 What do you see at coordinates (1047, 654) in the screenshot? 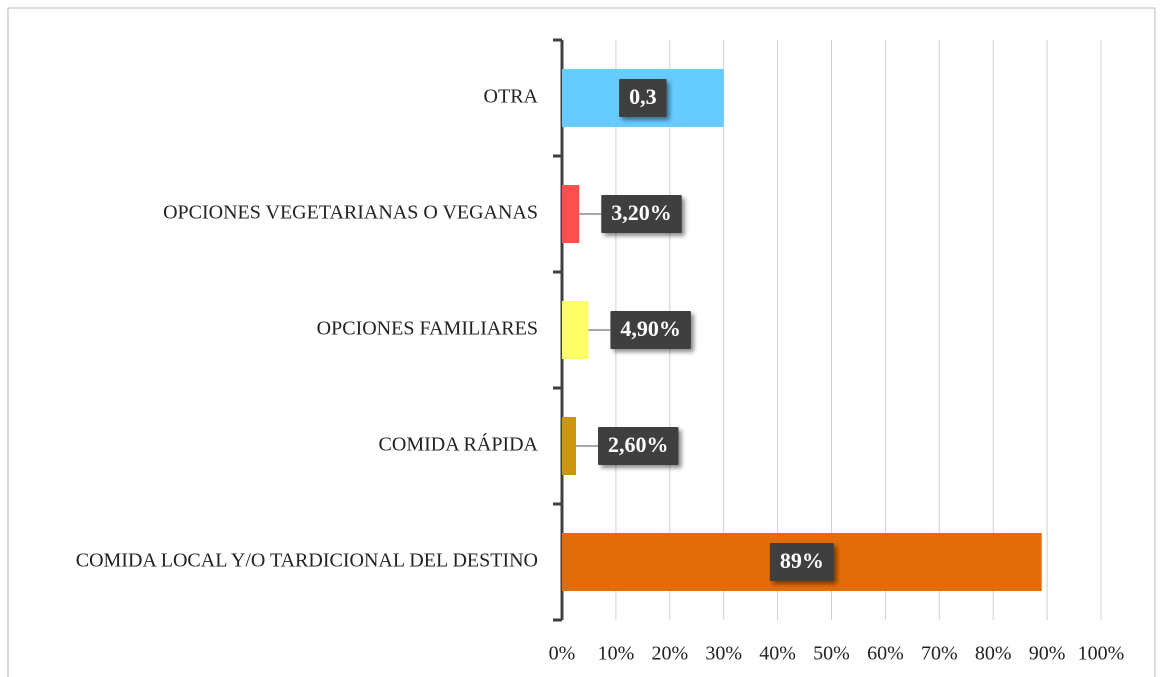
I see `x-tick-label: 90%` at bounding box center [1047, 654].